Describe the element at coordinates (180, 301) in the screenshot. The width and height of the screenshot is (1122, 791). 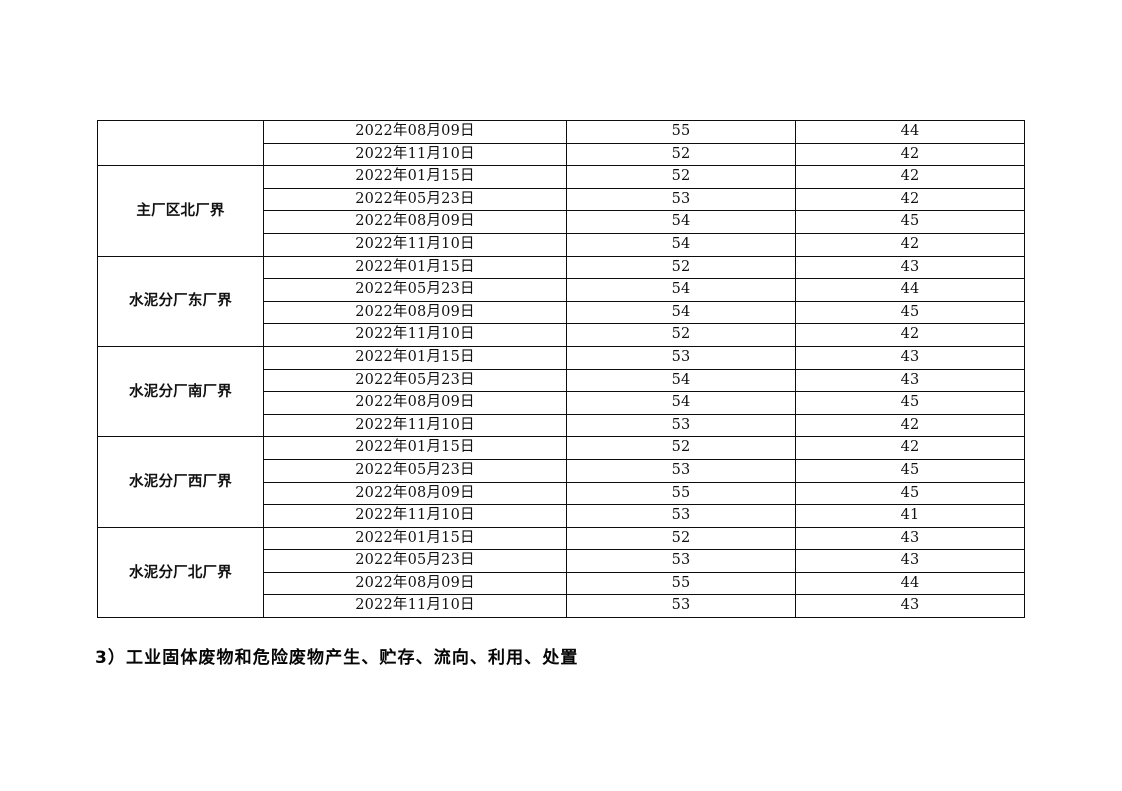
I see `monitoring-point-cell: 水泥分厂东厂界` at that location.